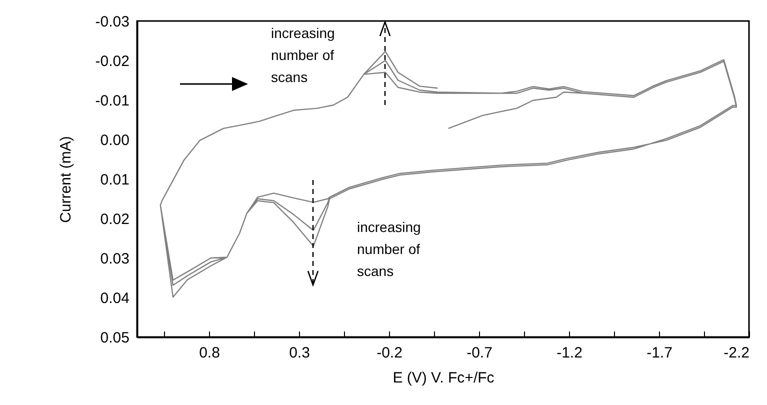  Describe the element at coordinates (115, 298) in the screenshot. I see `y-tick-label: 0.04` at that location.